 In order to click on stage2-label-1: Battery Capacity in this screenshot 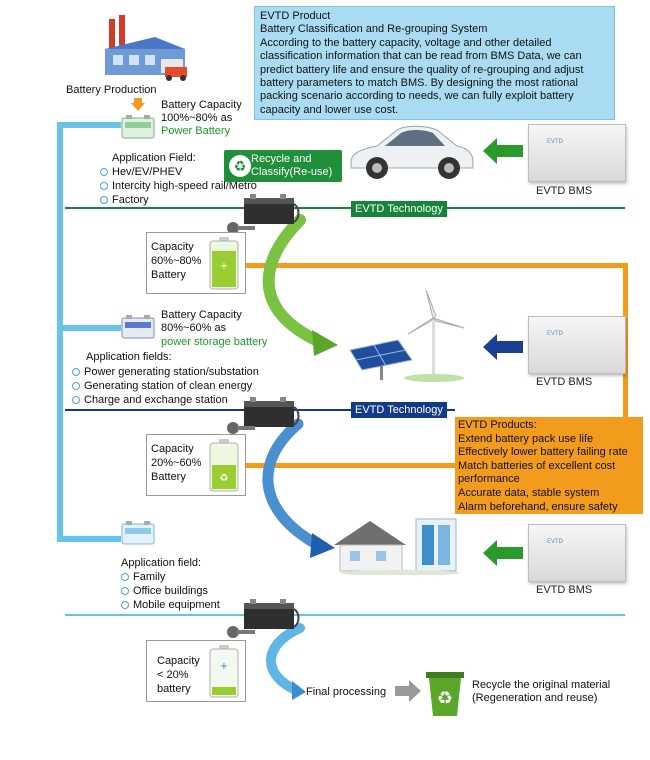, I will do `click(201, 315)`.